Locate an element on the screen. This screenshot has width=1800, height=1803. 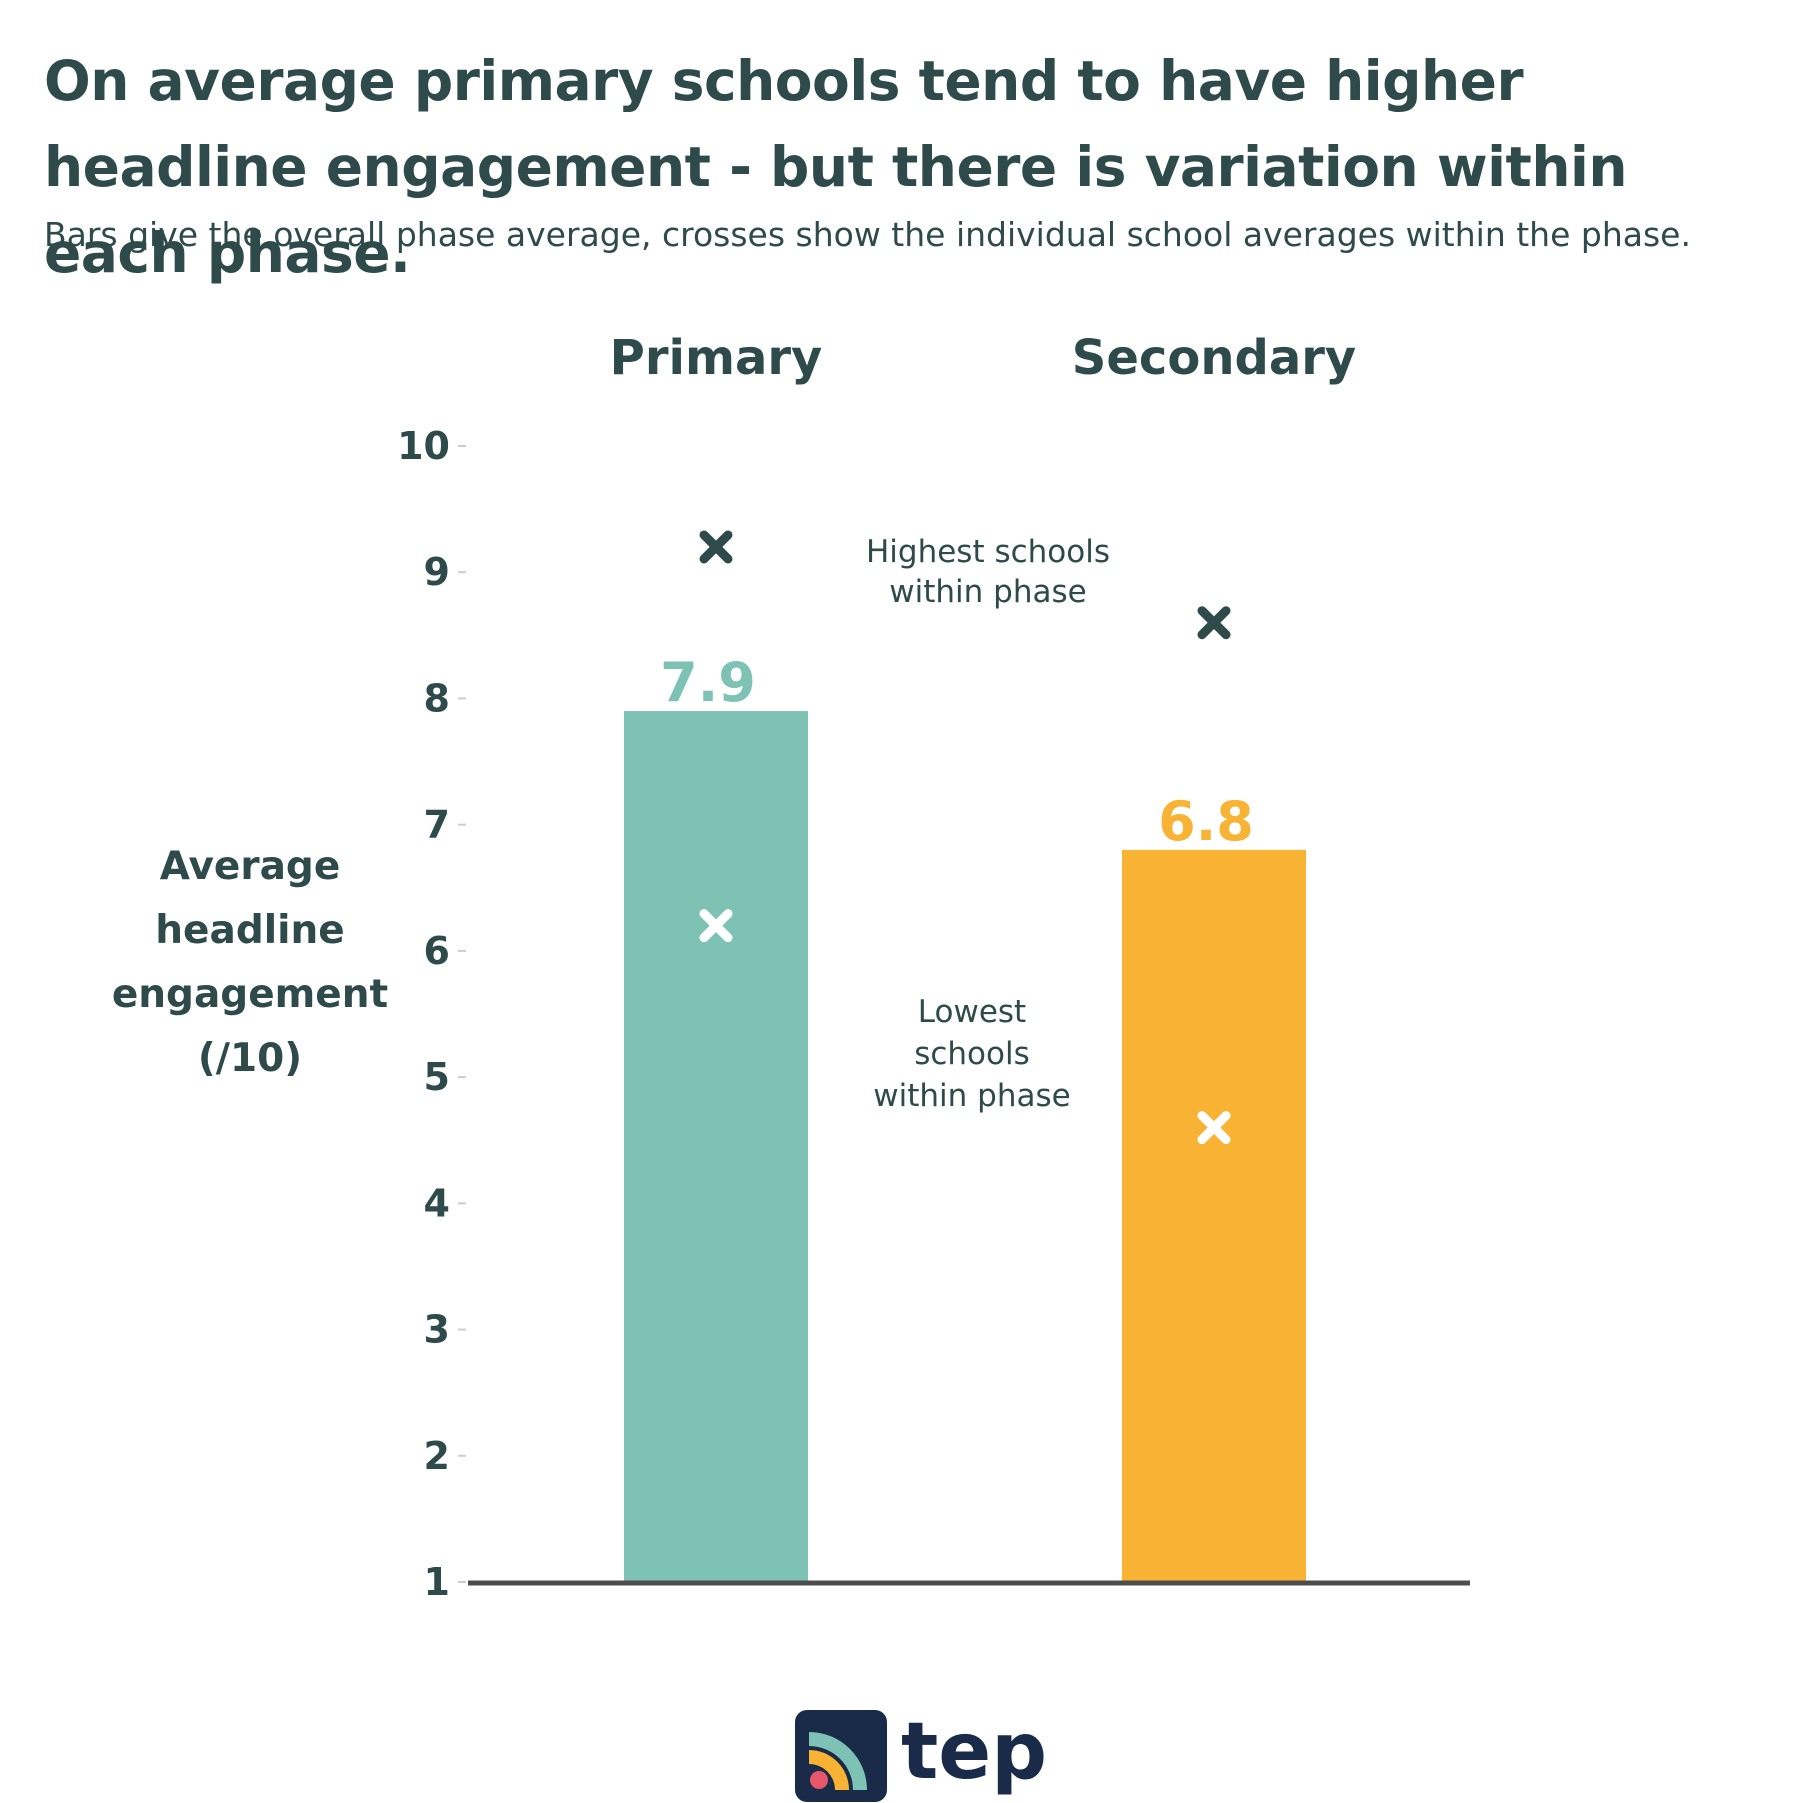
y-tick-label: 1 is located at coordinates (437, 1582).